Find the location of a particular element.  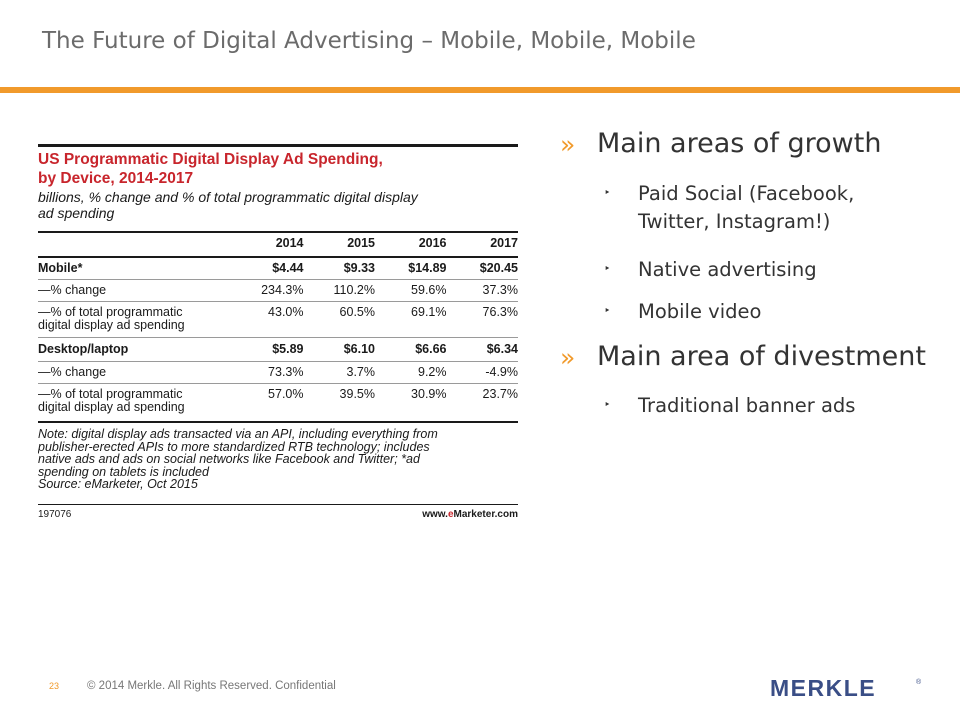

bullet-heading-text: Main area of divestment is located at coordinates (761, 356).